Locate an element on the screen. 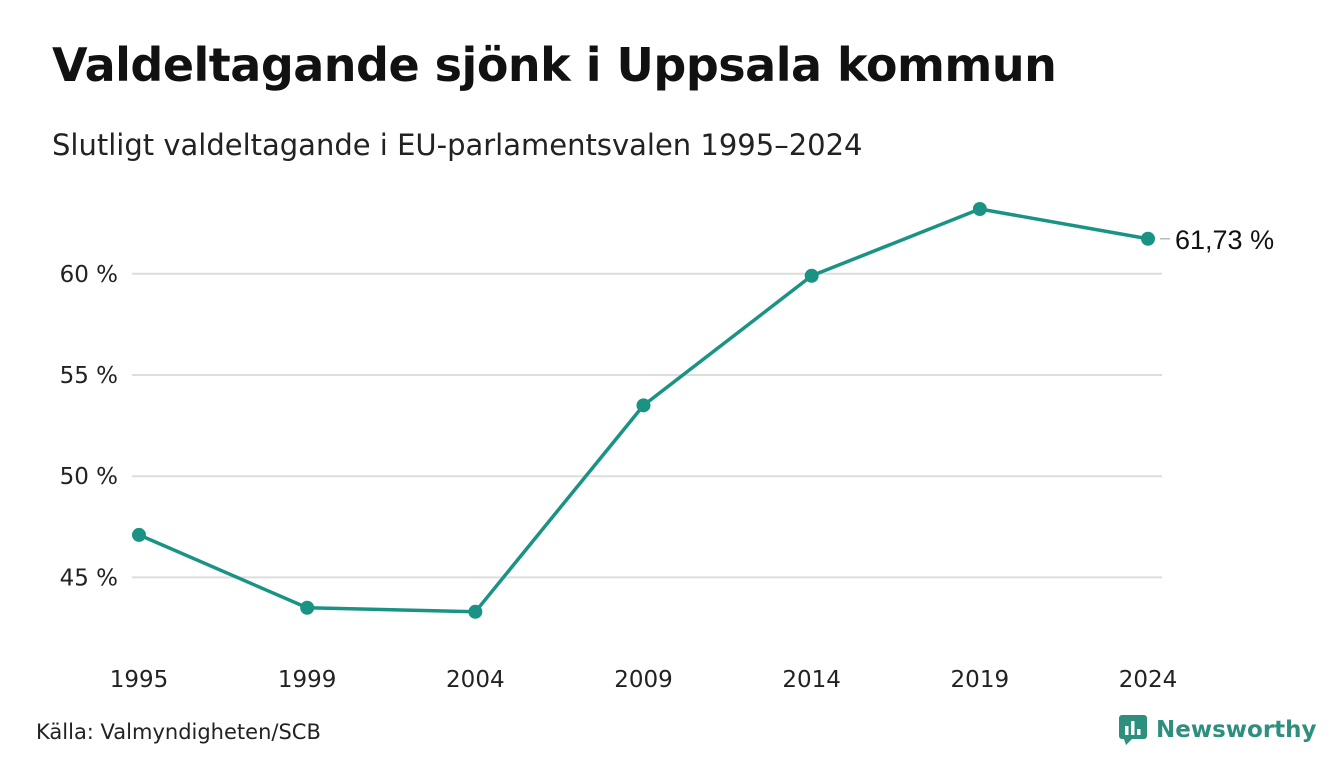 This screenshot has width=1340, height=780. x-tick-label: 2014 is located at coordinates (811, 680).